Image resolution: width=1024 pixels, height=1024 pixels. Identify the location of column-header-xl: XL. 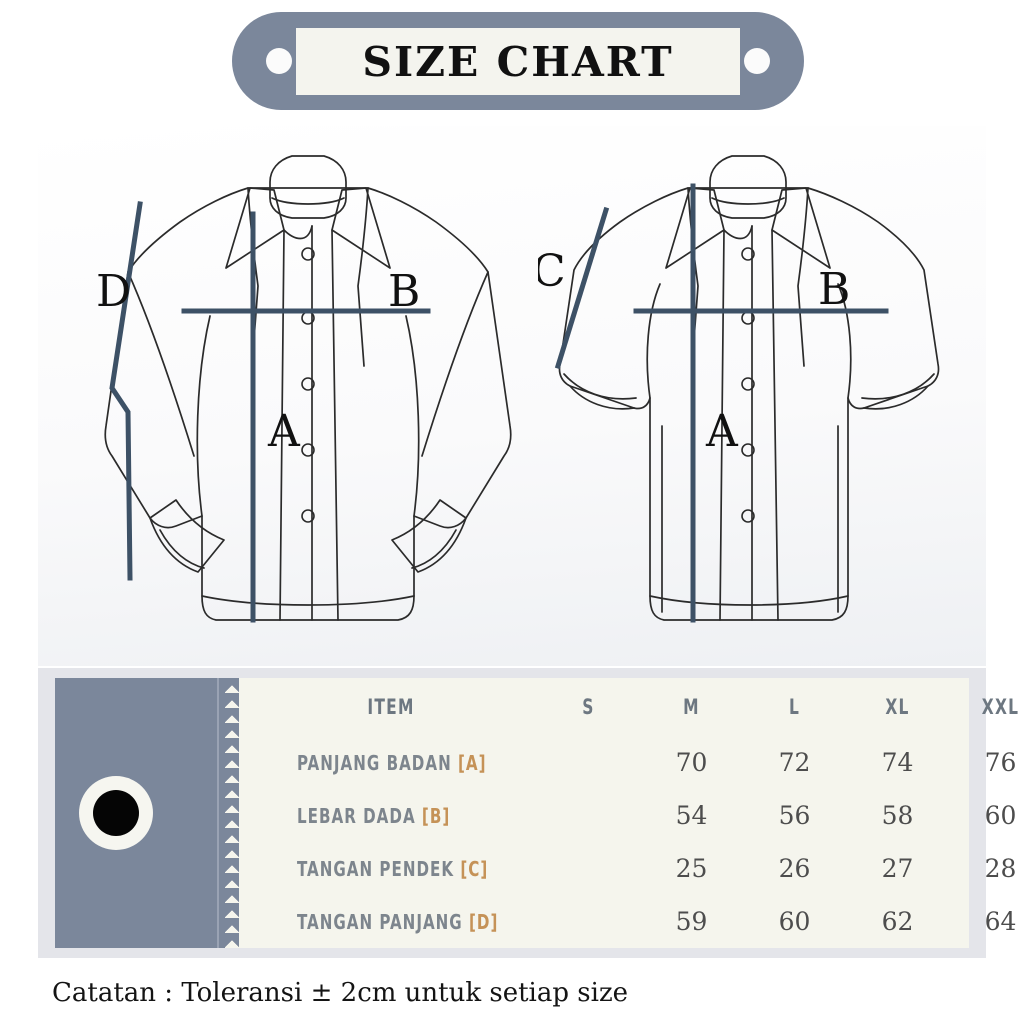
(897, 707).